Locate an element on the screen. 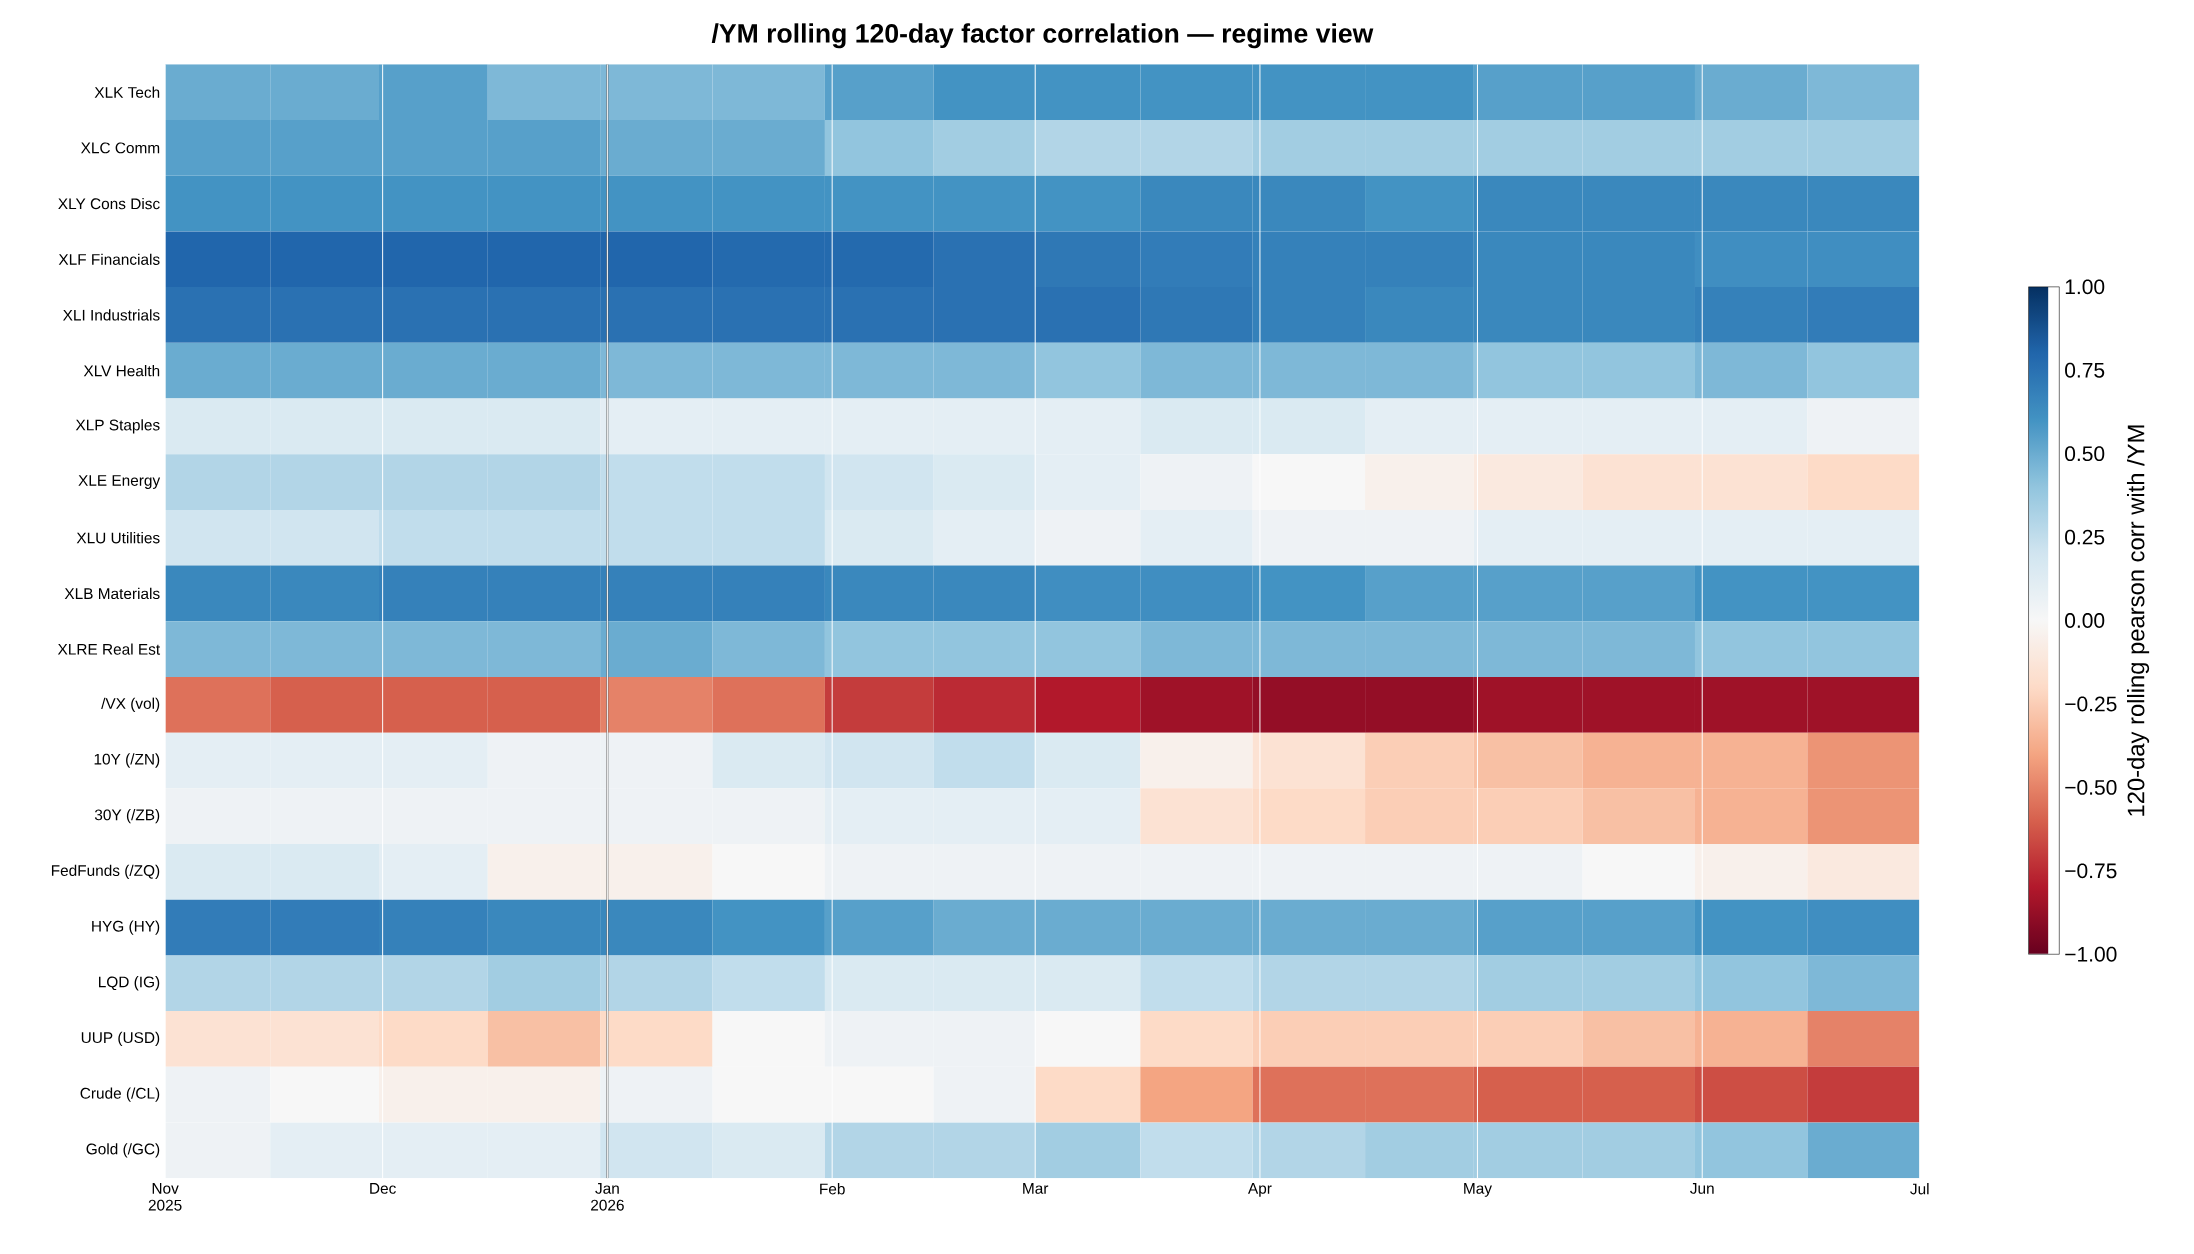  color-bar-label: 0.00 is located at coordinates (2085, 621).